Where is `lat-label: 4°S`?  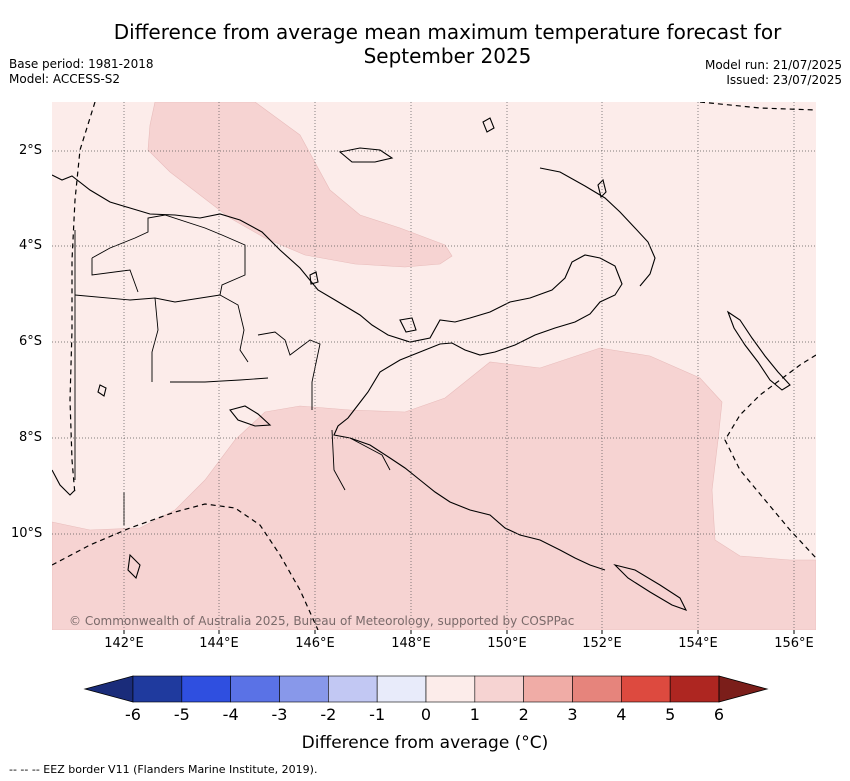
lat-label: 4°S is located at coordinates (31, 245).